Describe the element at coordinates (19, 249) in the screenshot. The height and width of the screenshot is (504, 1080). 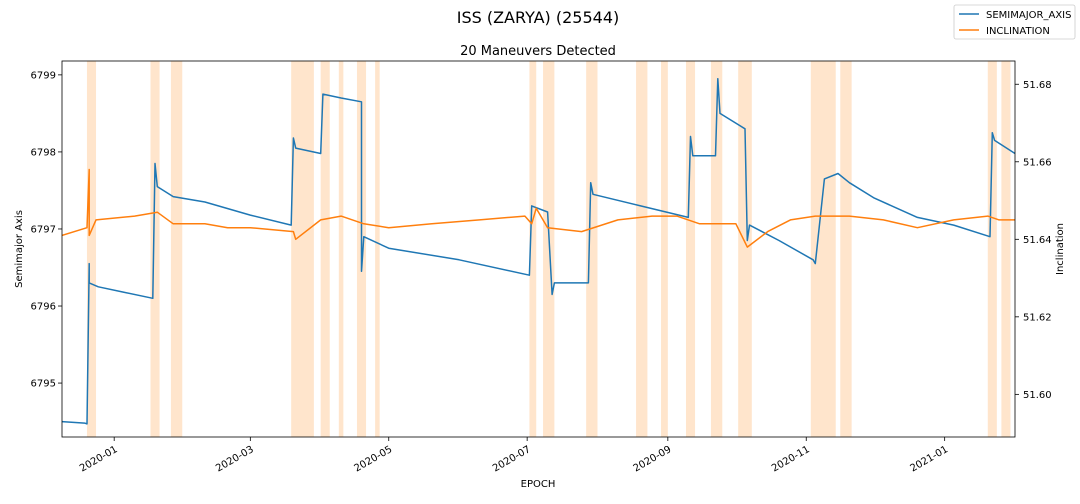
I see `y-left-axis-label: Semimajor Axis` at that location.